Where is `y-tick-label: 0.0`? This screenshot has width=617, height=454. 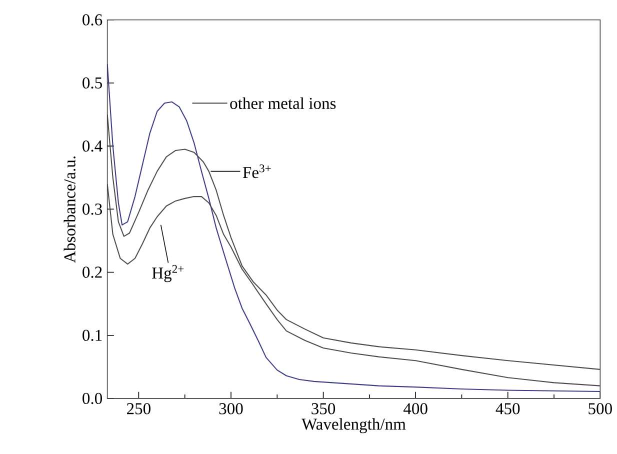 y-tick-label: 0.0 is located at coordinates (92, 398).